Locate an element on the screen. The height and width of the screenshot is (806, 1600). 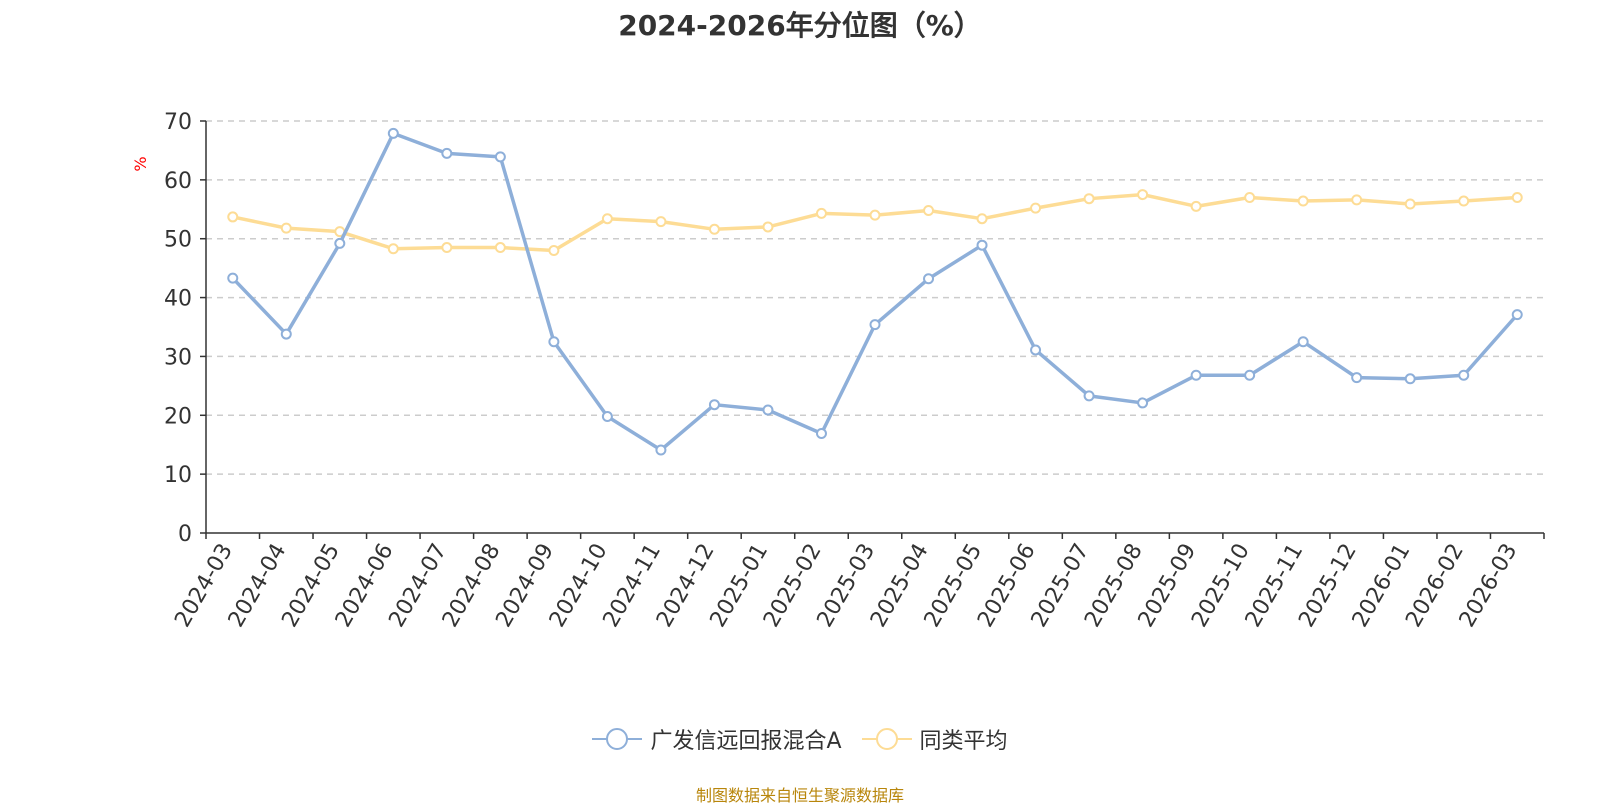
legend: 广发信远回报混合A 同类平均 is located at coordinates (800, 739).